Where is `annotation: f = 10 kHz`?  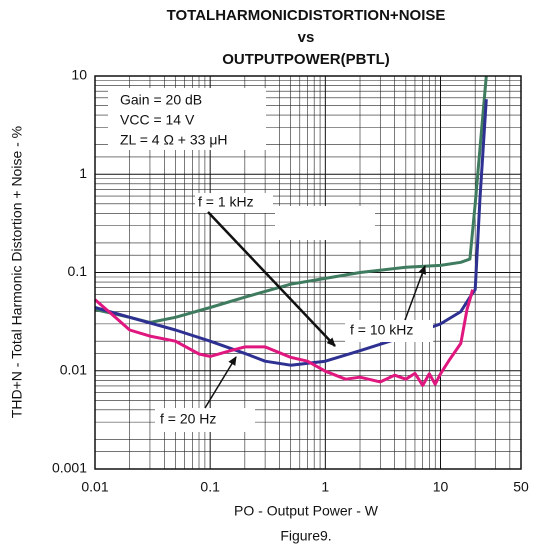 annotation: f = 10 kHz is located at coordinates (381, 330).